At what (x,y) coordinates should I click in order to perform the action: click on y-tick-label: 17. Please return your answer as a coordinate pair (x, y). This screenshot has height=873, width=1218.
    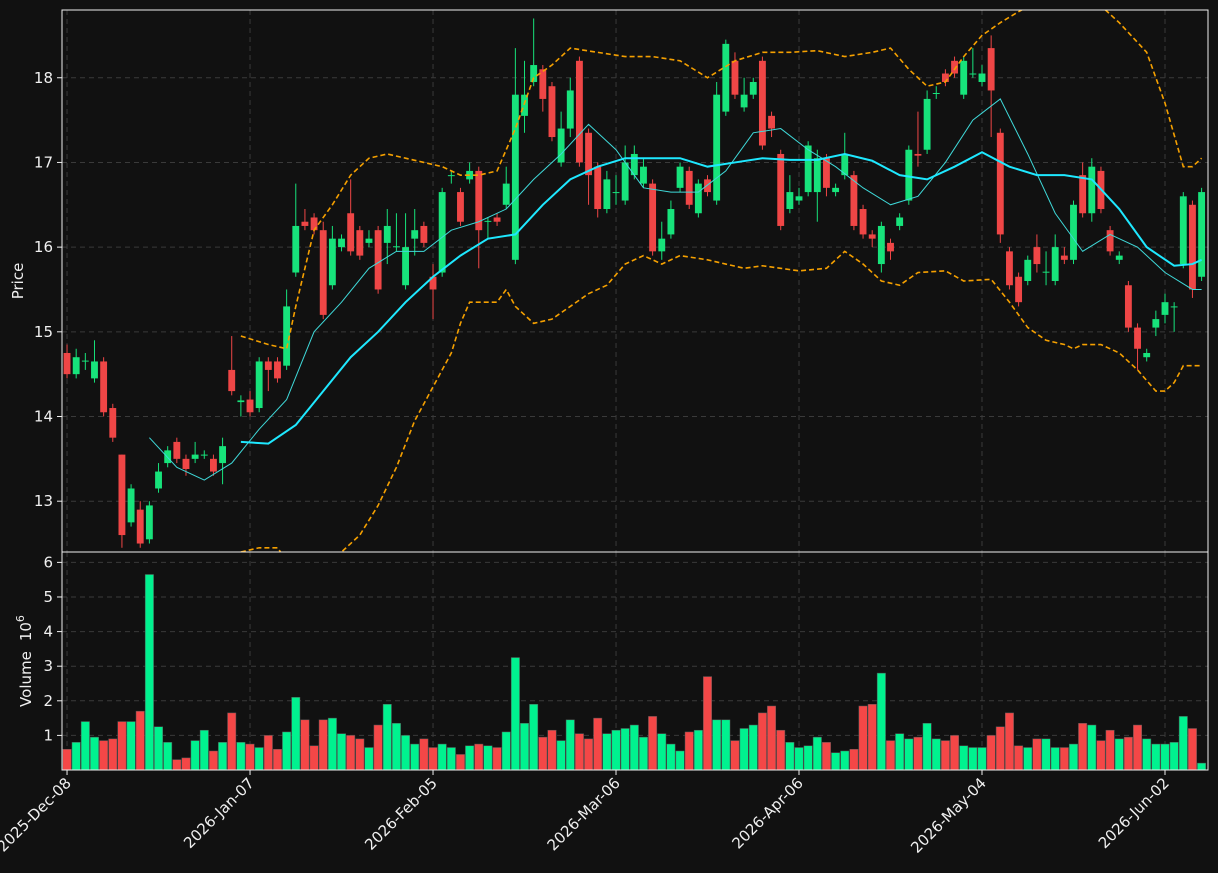
    Looking at the image, I should click on (43, 162).